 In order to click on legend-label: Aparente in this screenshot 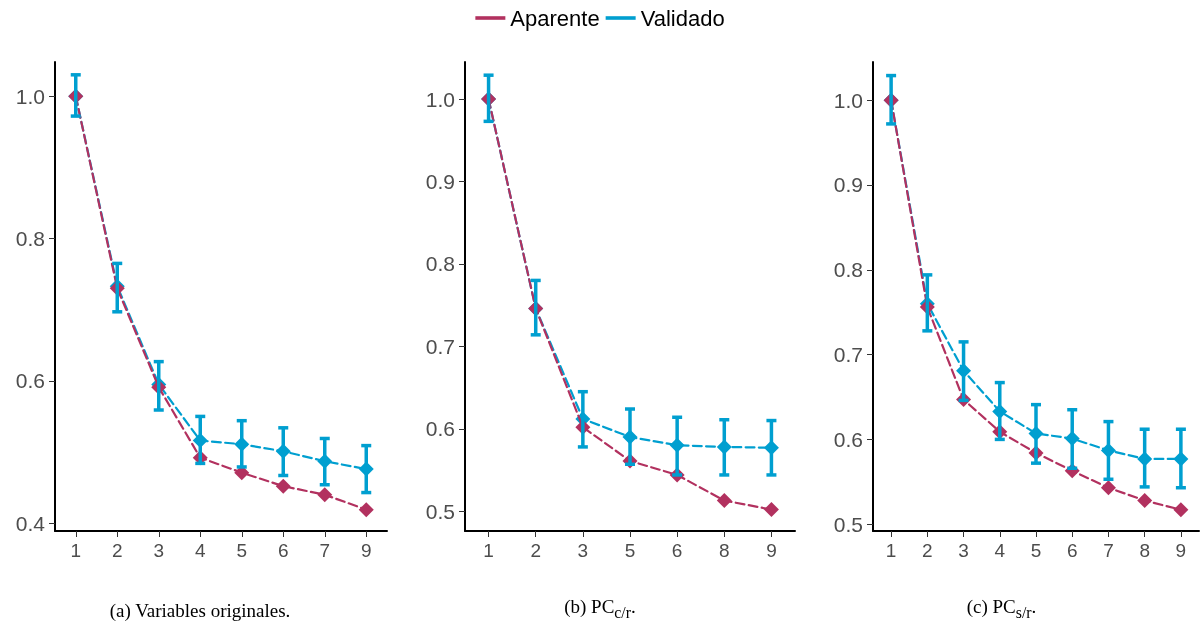, I will do `click(555, 18)`.